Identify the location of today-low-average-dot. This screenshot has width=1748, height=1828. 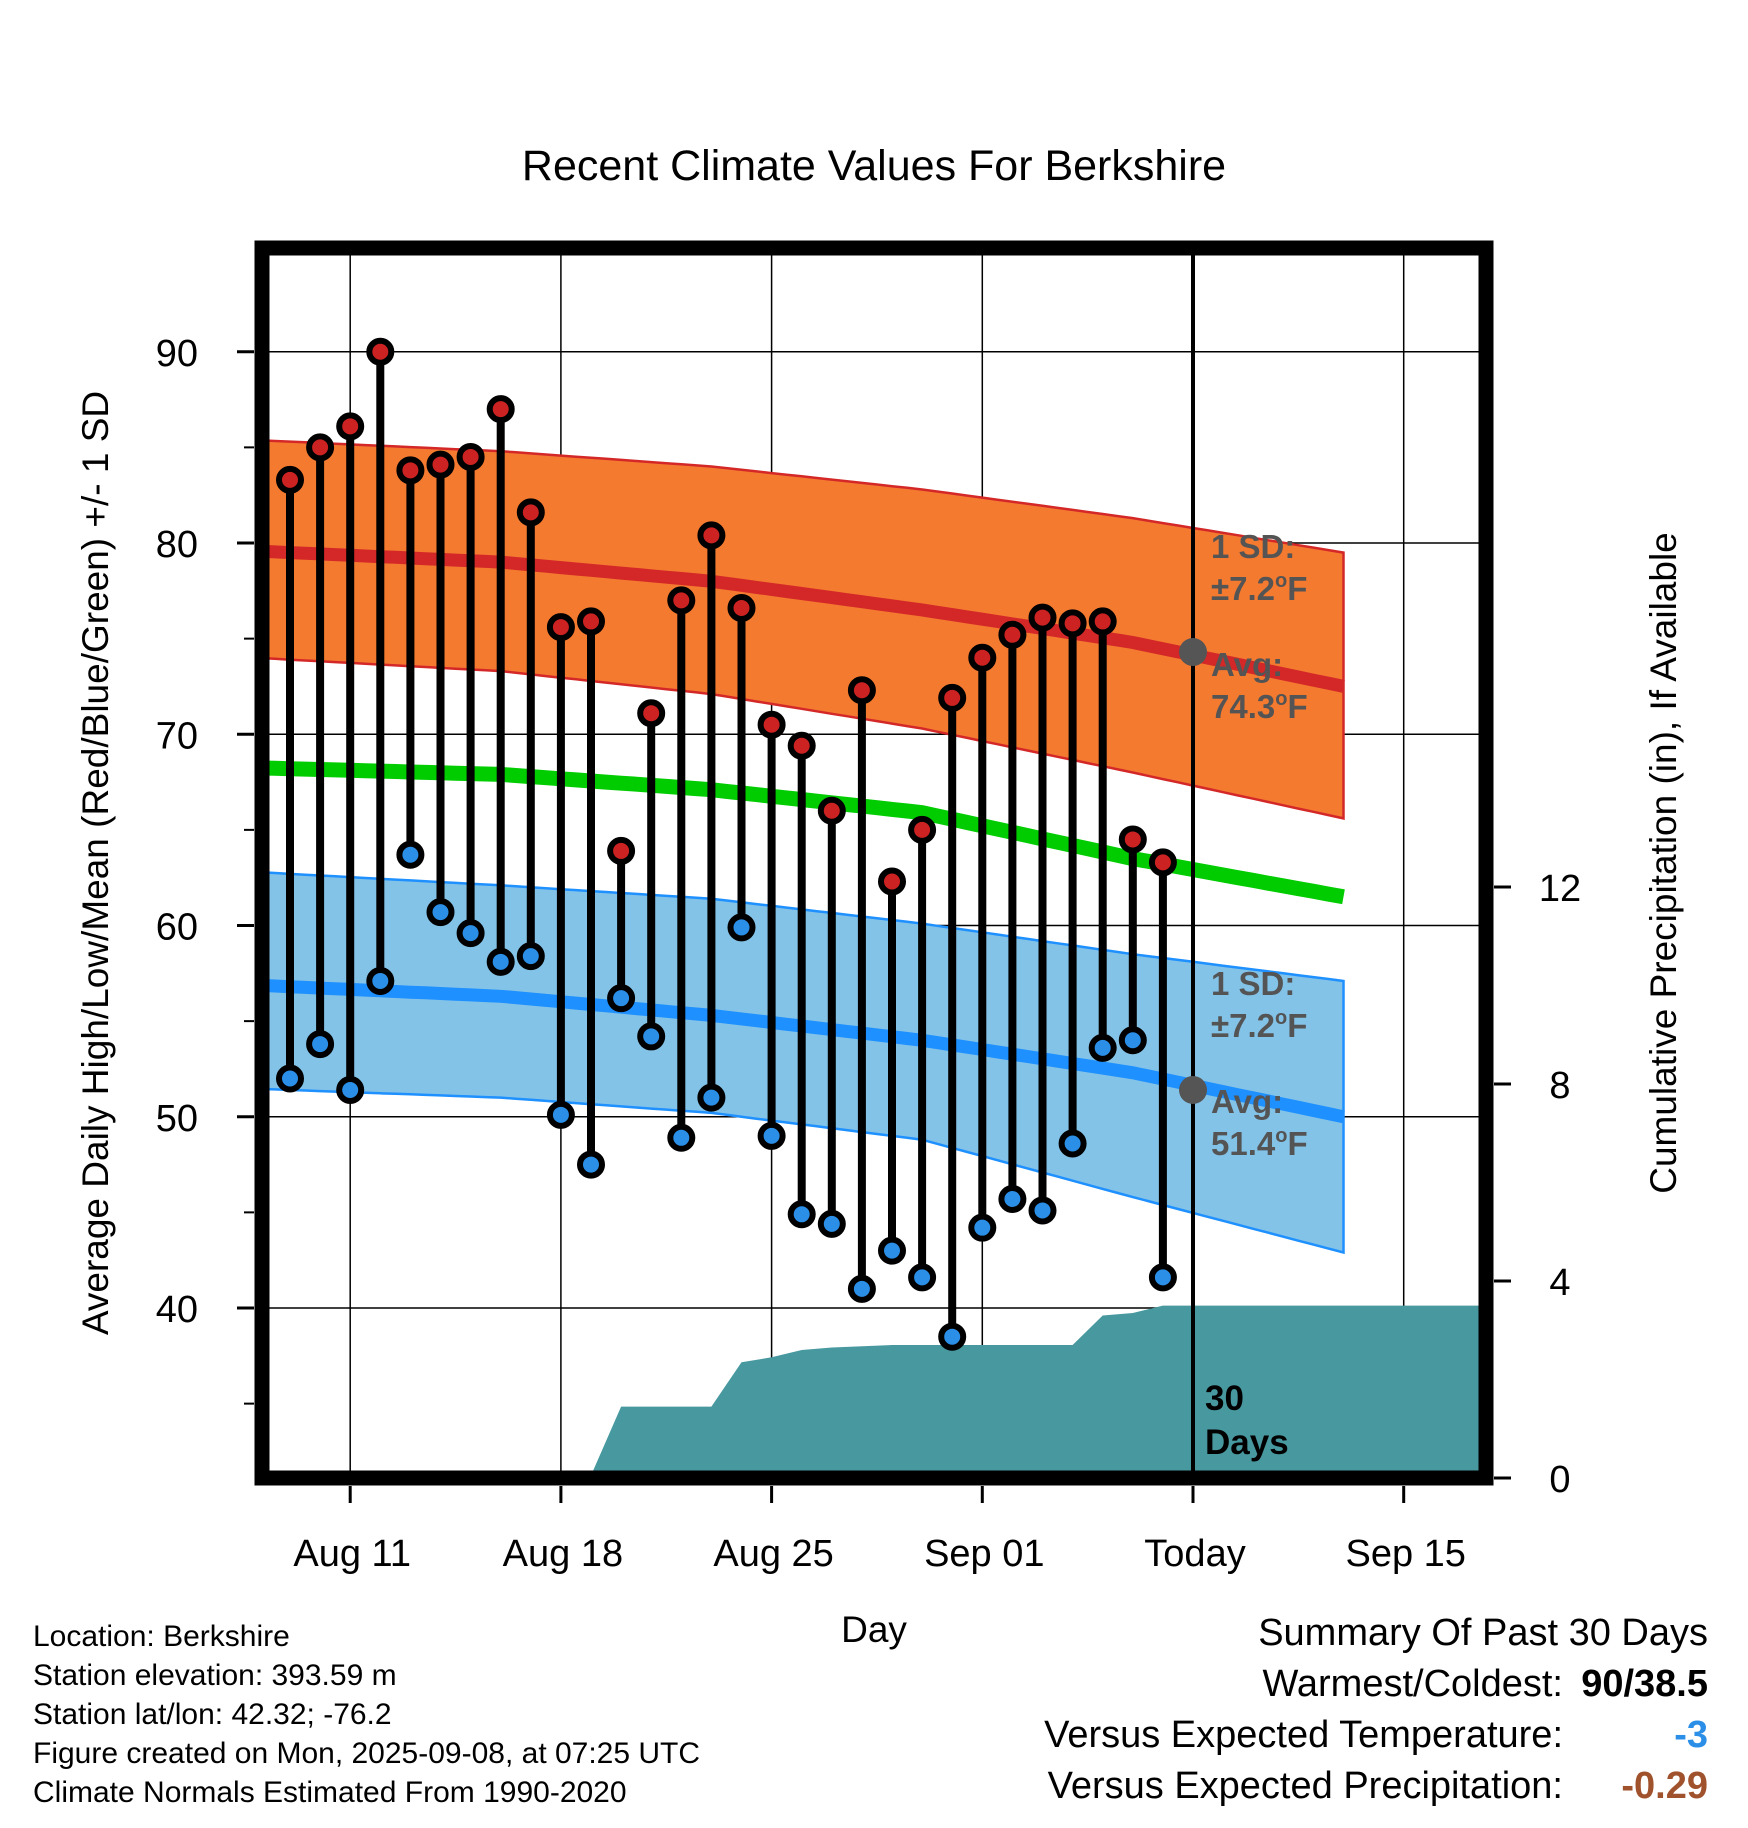
(1193, 1089).